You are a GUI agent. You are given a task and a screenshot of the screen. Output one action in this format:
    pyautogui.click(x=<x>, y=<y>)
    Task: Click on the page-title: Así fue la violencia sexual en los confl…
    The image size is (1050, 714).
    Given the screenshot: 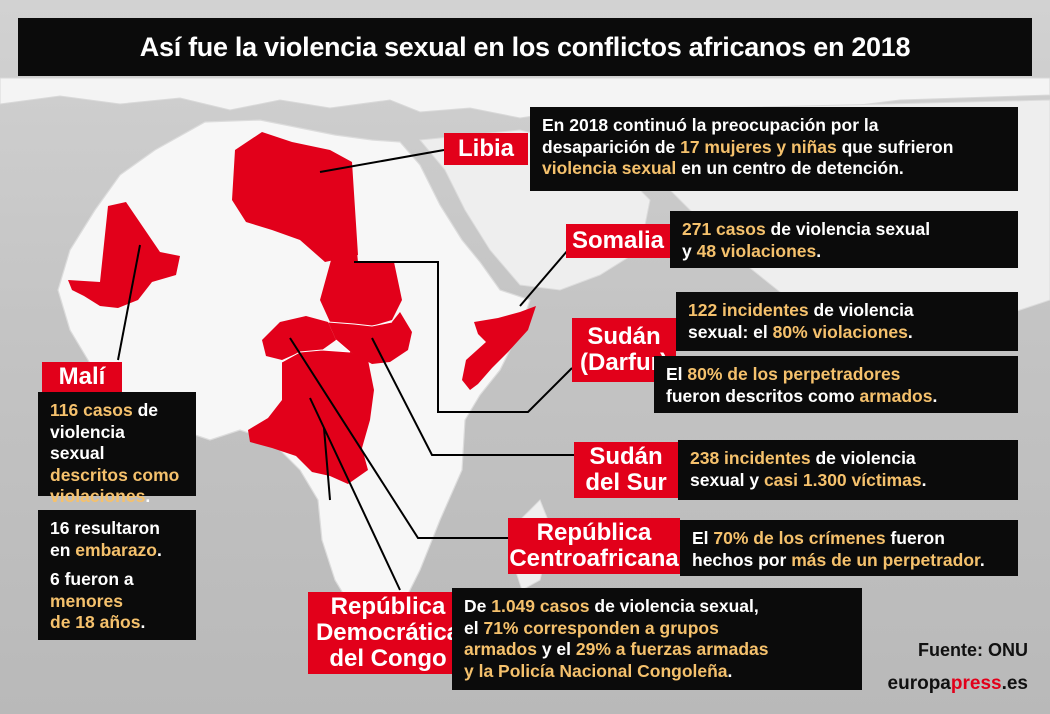 What is the action you would take?
    pyautogui.click(x=525, y=47)
    